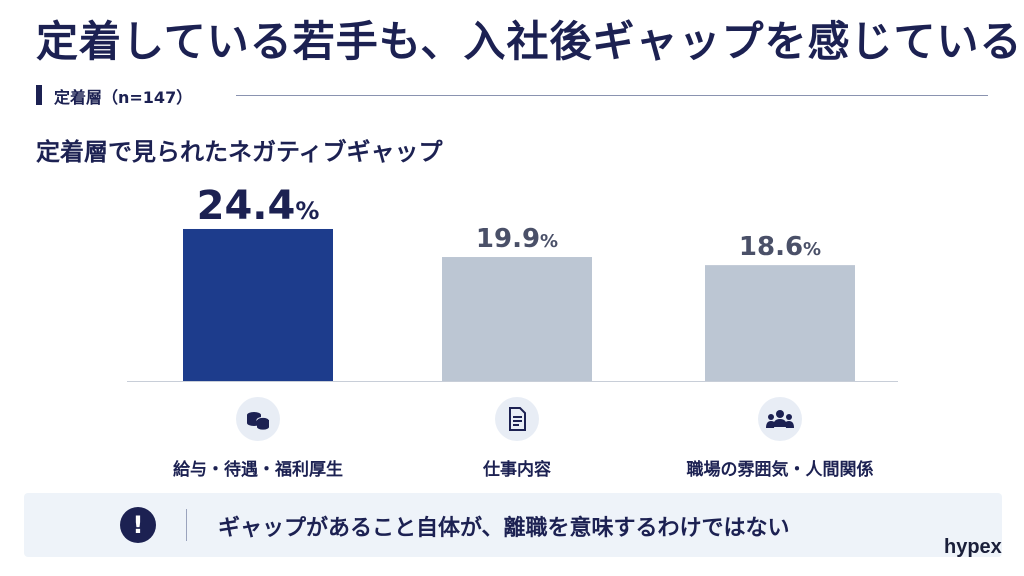 The height and width of the screenshot is (576, 1024). I want to click on bar-value-label-0: 24.4%, so click(258, 206).